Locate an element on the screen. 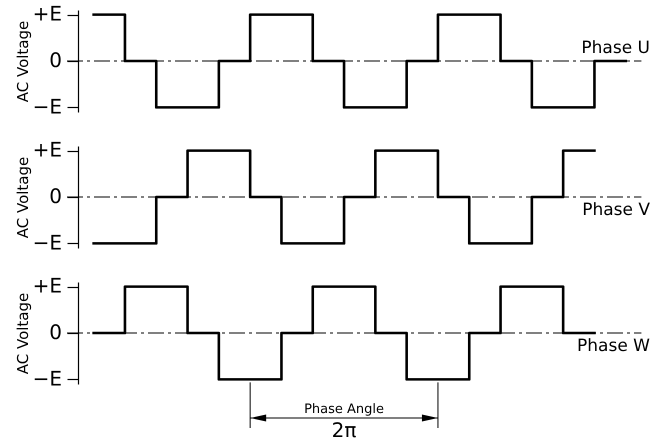  text: 2π is located at coordinates (344, 429).